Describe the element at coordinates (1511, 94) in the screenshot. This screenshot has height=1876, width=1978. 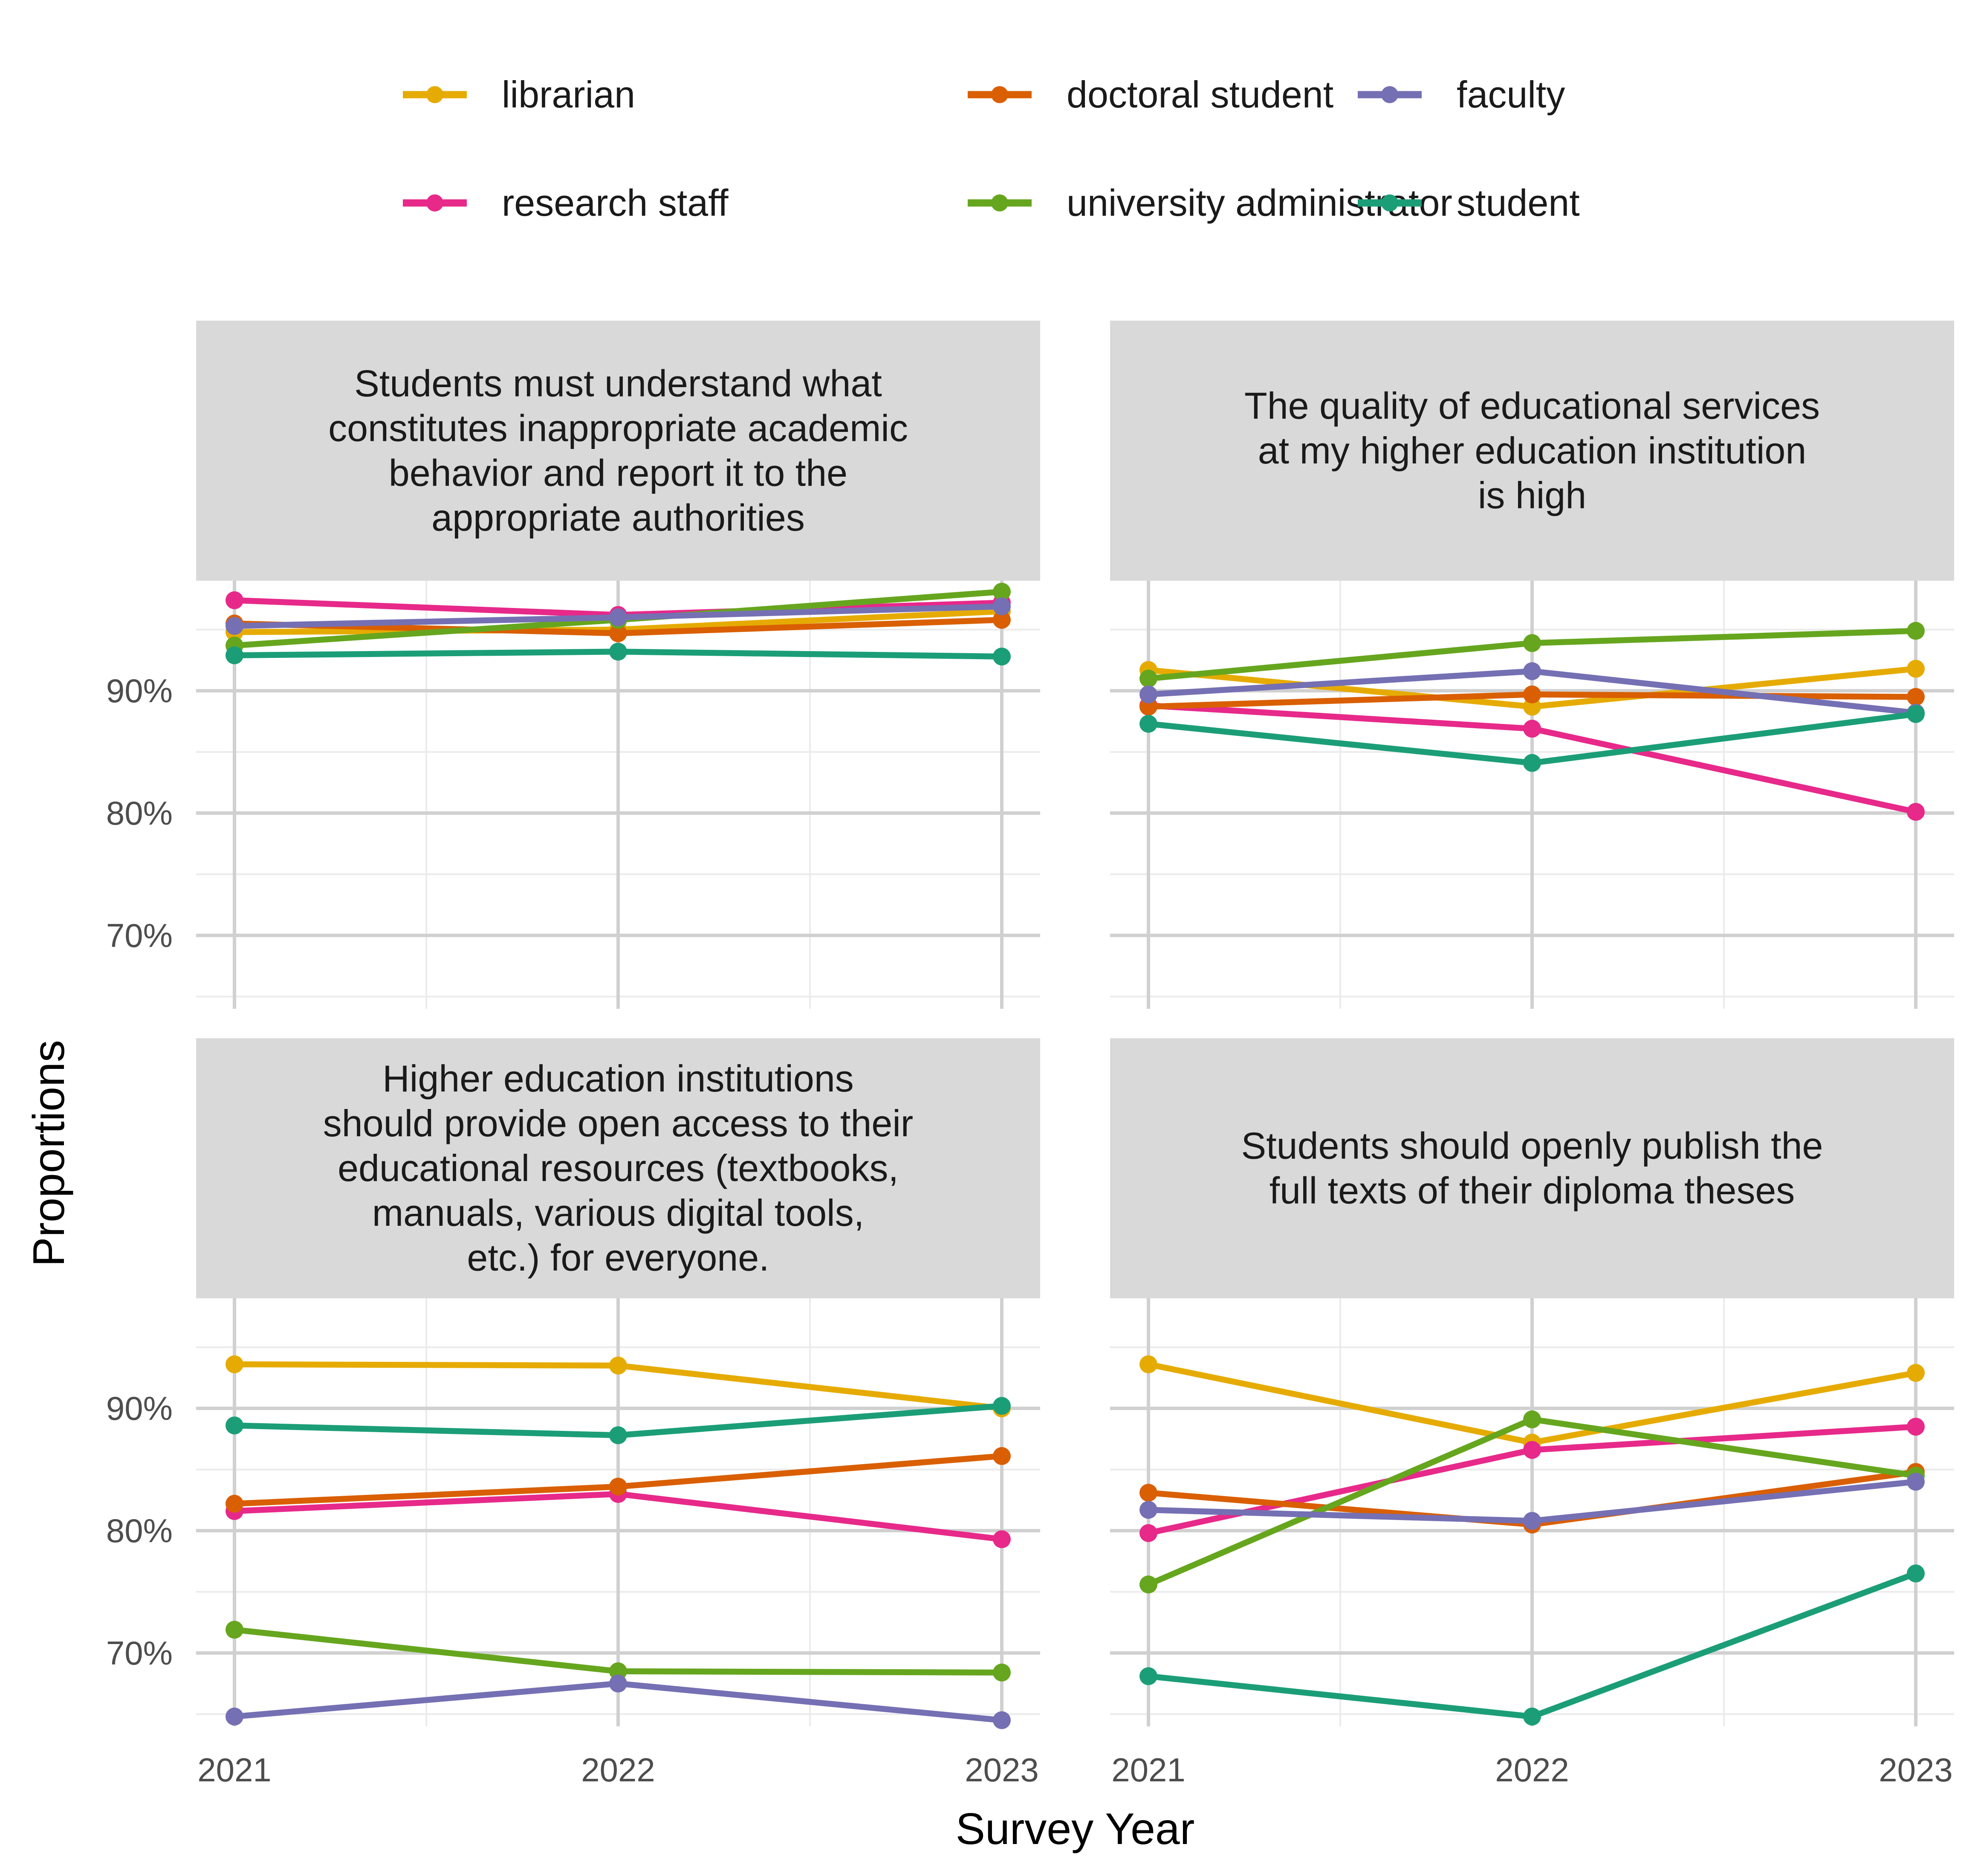
I see `legend-label: faculty` at that location.